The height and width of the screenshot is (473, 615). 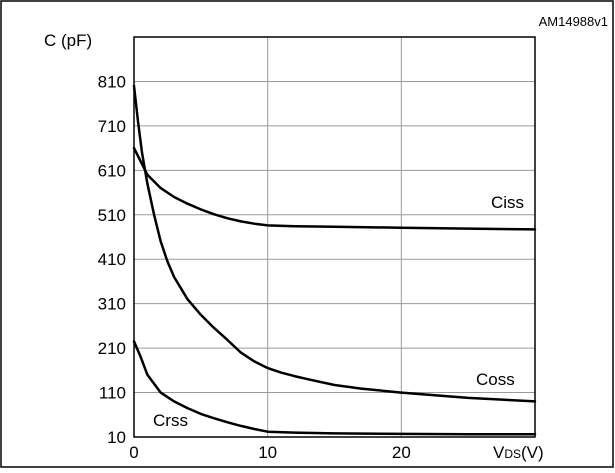 What do you see at coordinates (573, 21) in the screenshot?
I see `figure-id: AM14988v1` at bounding box center [573, 21].